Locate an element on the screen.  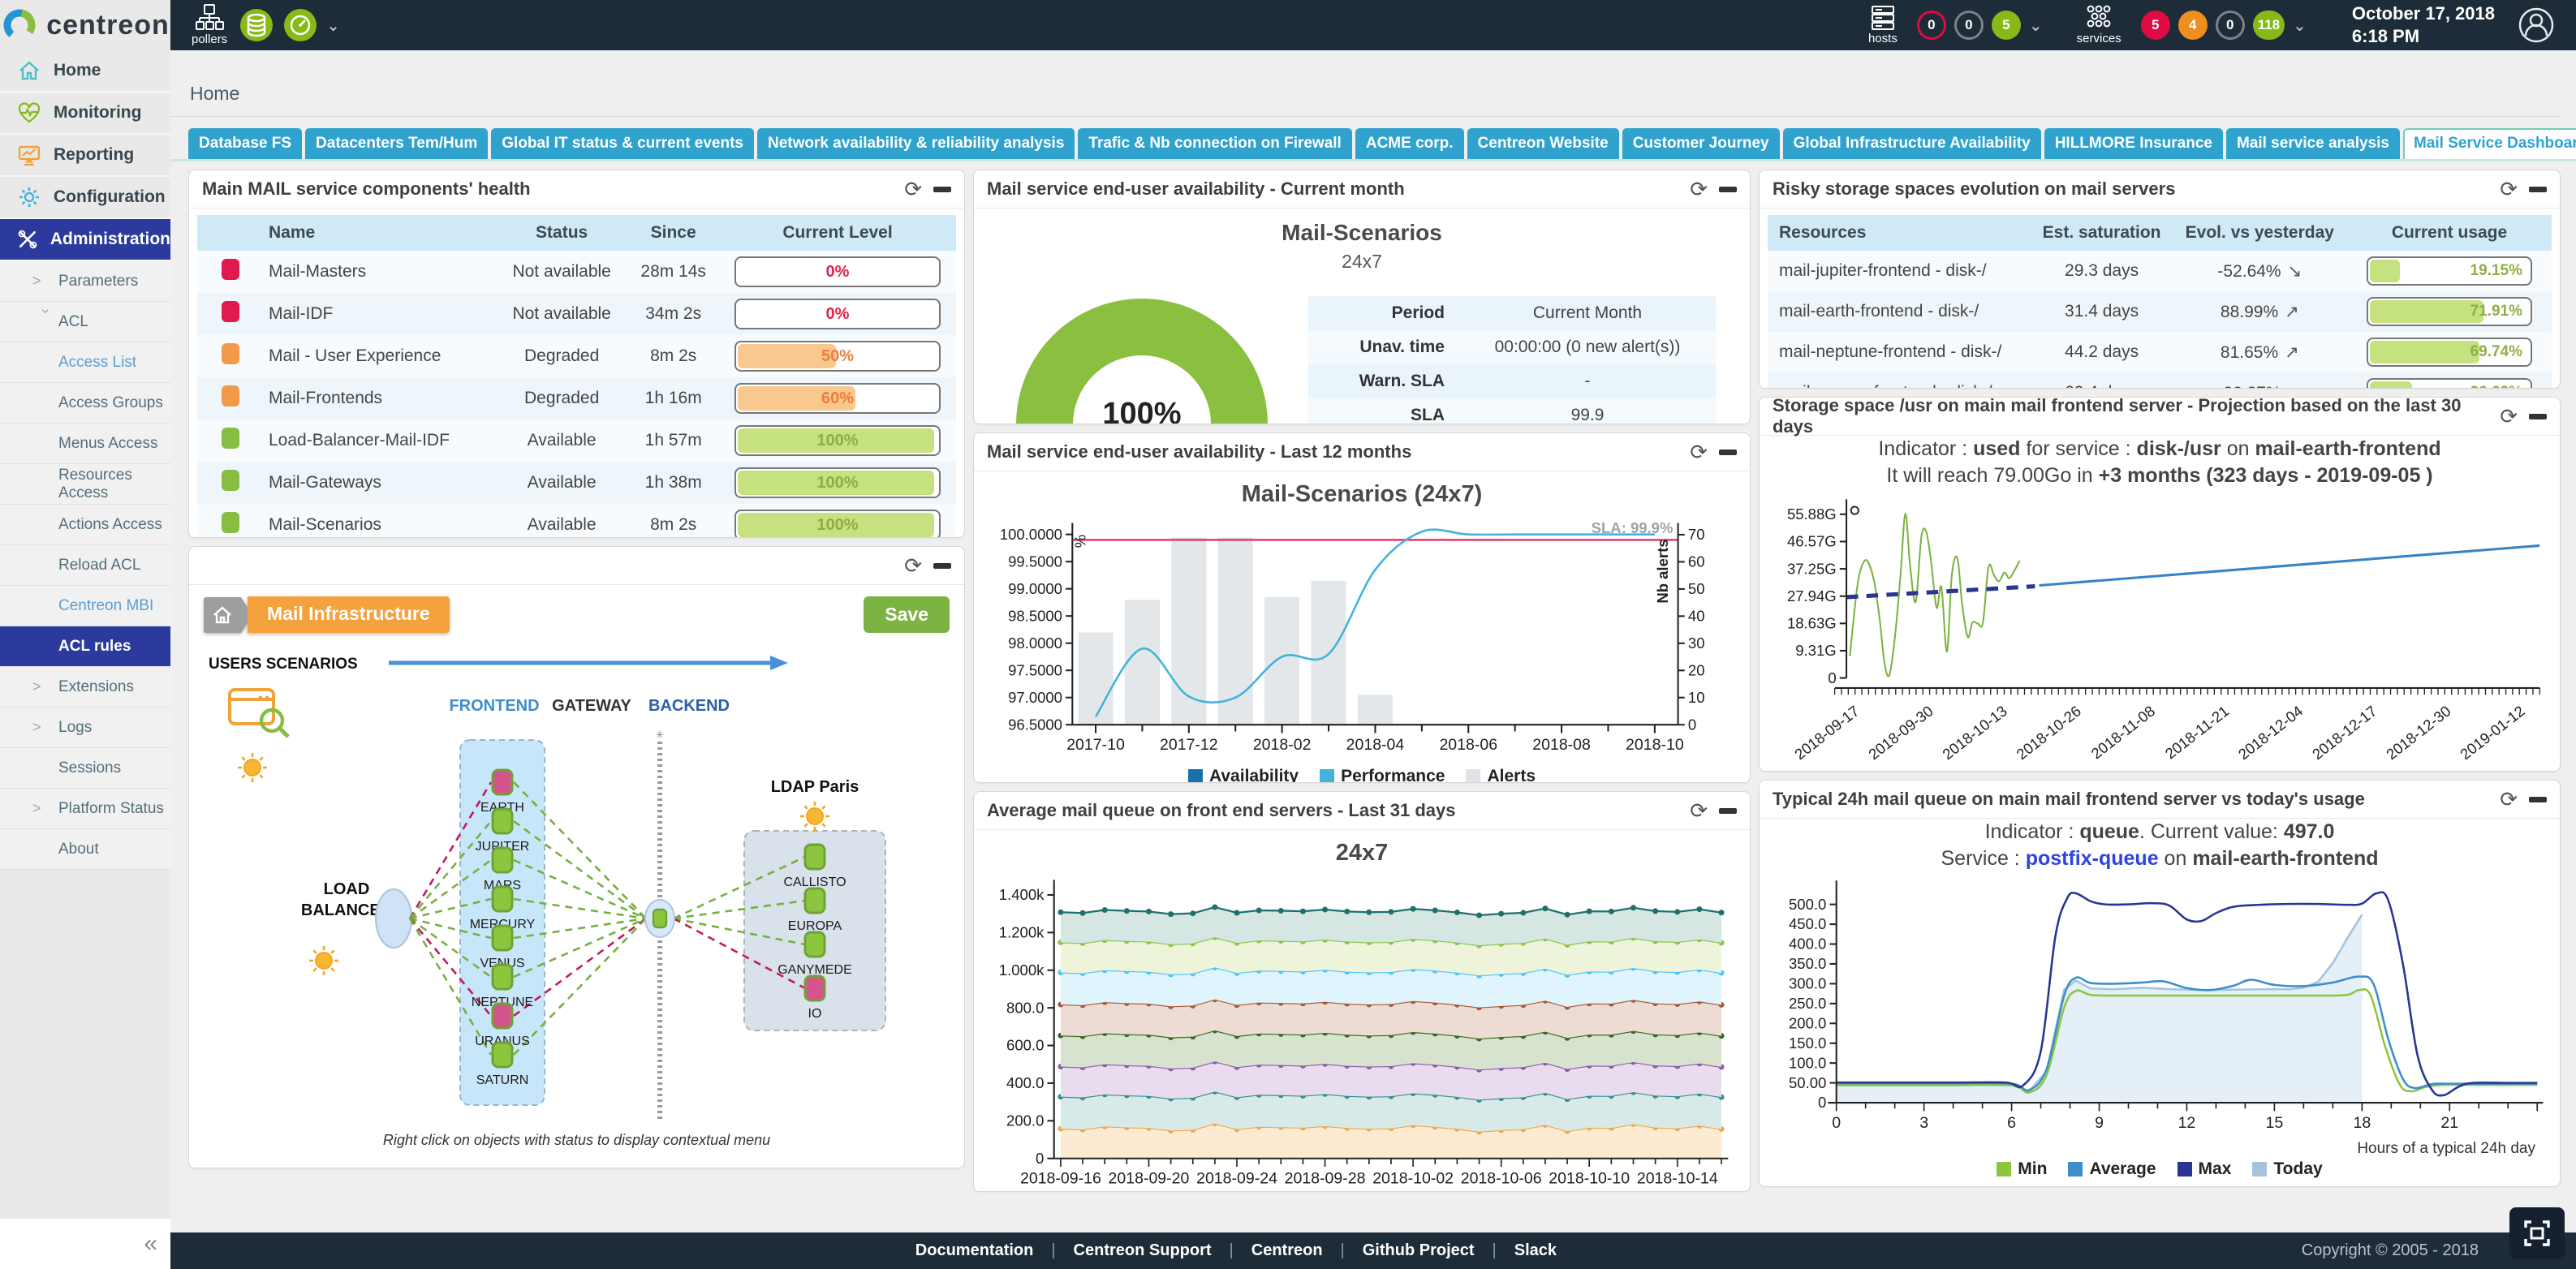
tab-mail-service-dashboard: Mail Service Dashboard is located at coordinates (2489, 143).